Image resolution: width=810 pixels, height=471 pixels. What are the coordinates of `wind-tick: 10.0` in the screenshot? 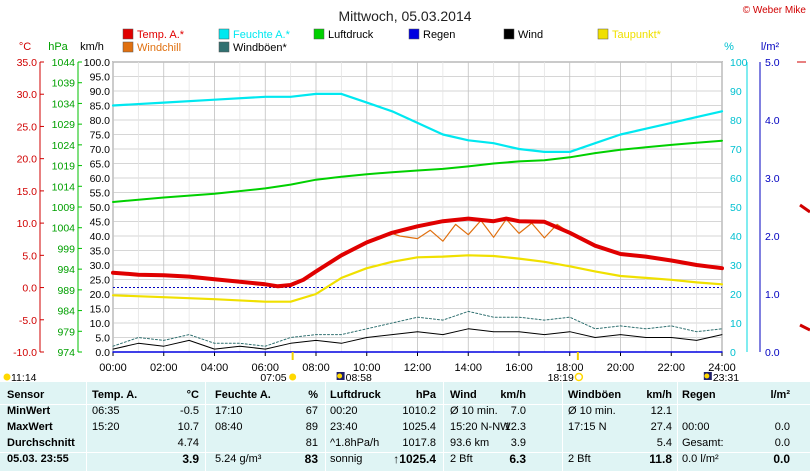 It's located at (100, 324).